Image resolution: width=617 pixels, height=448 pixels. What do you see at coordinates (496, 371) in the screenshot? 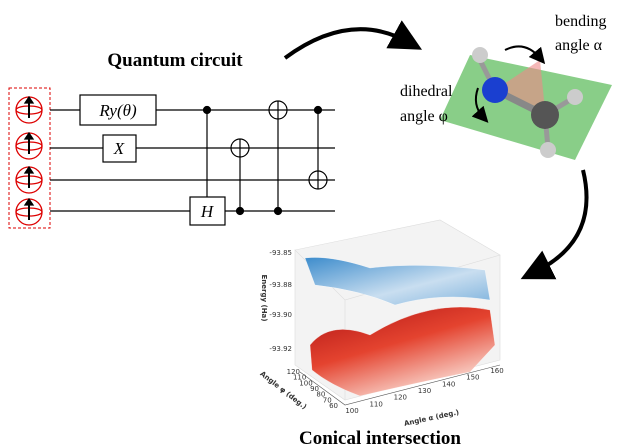
I see `alpha-tick-label: 160` at bounding box center [496, 371].